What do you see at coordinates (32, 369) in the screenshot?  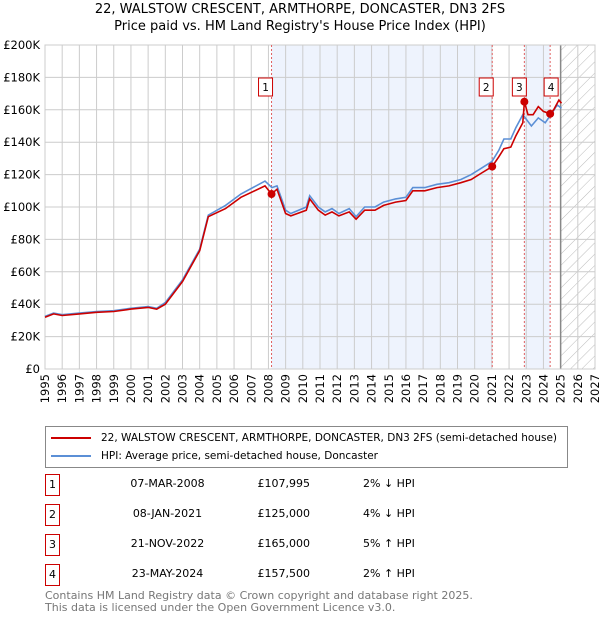 I see `y-tick-label: £0` at bounding box center [32, 369].